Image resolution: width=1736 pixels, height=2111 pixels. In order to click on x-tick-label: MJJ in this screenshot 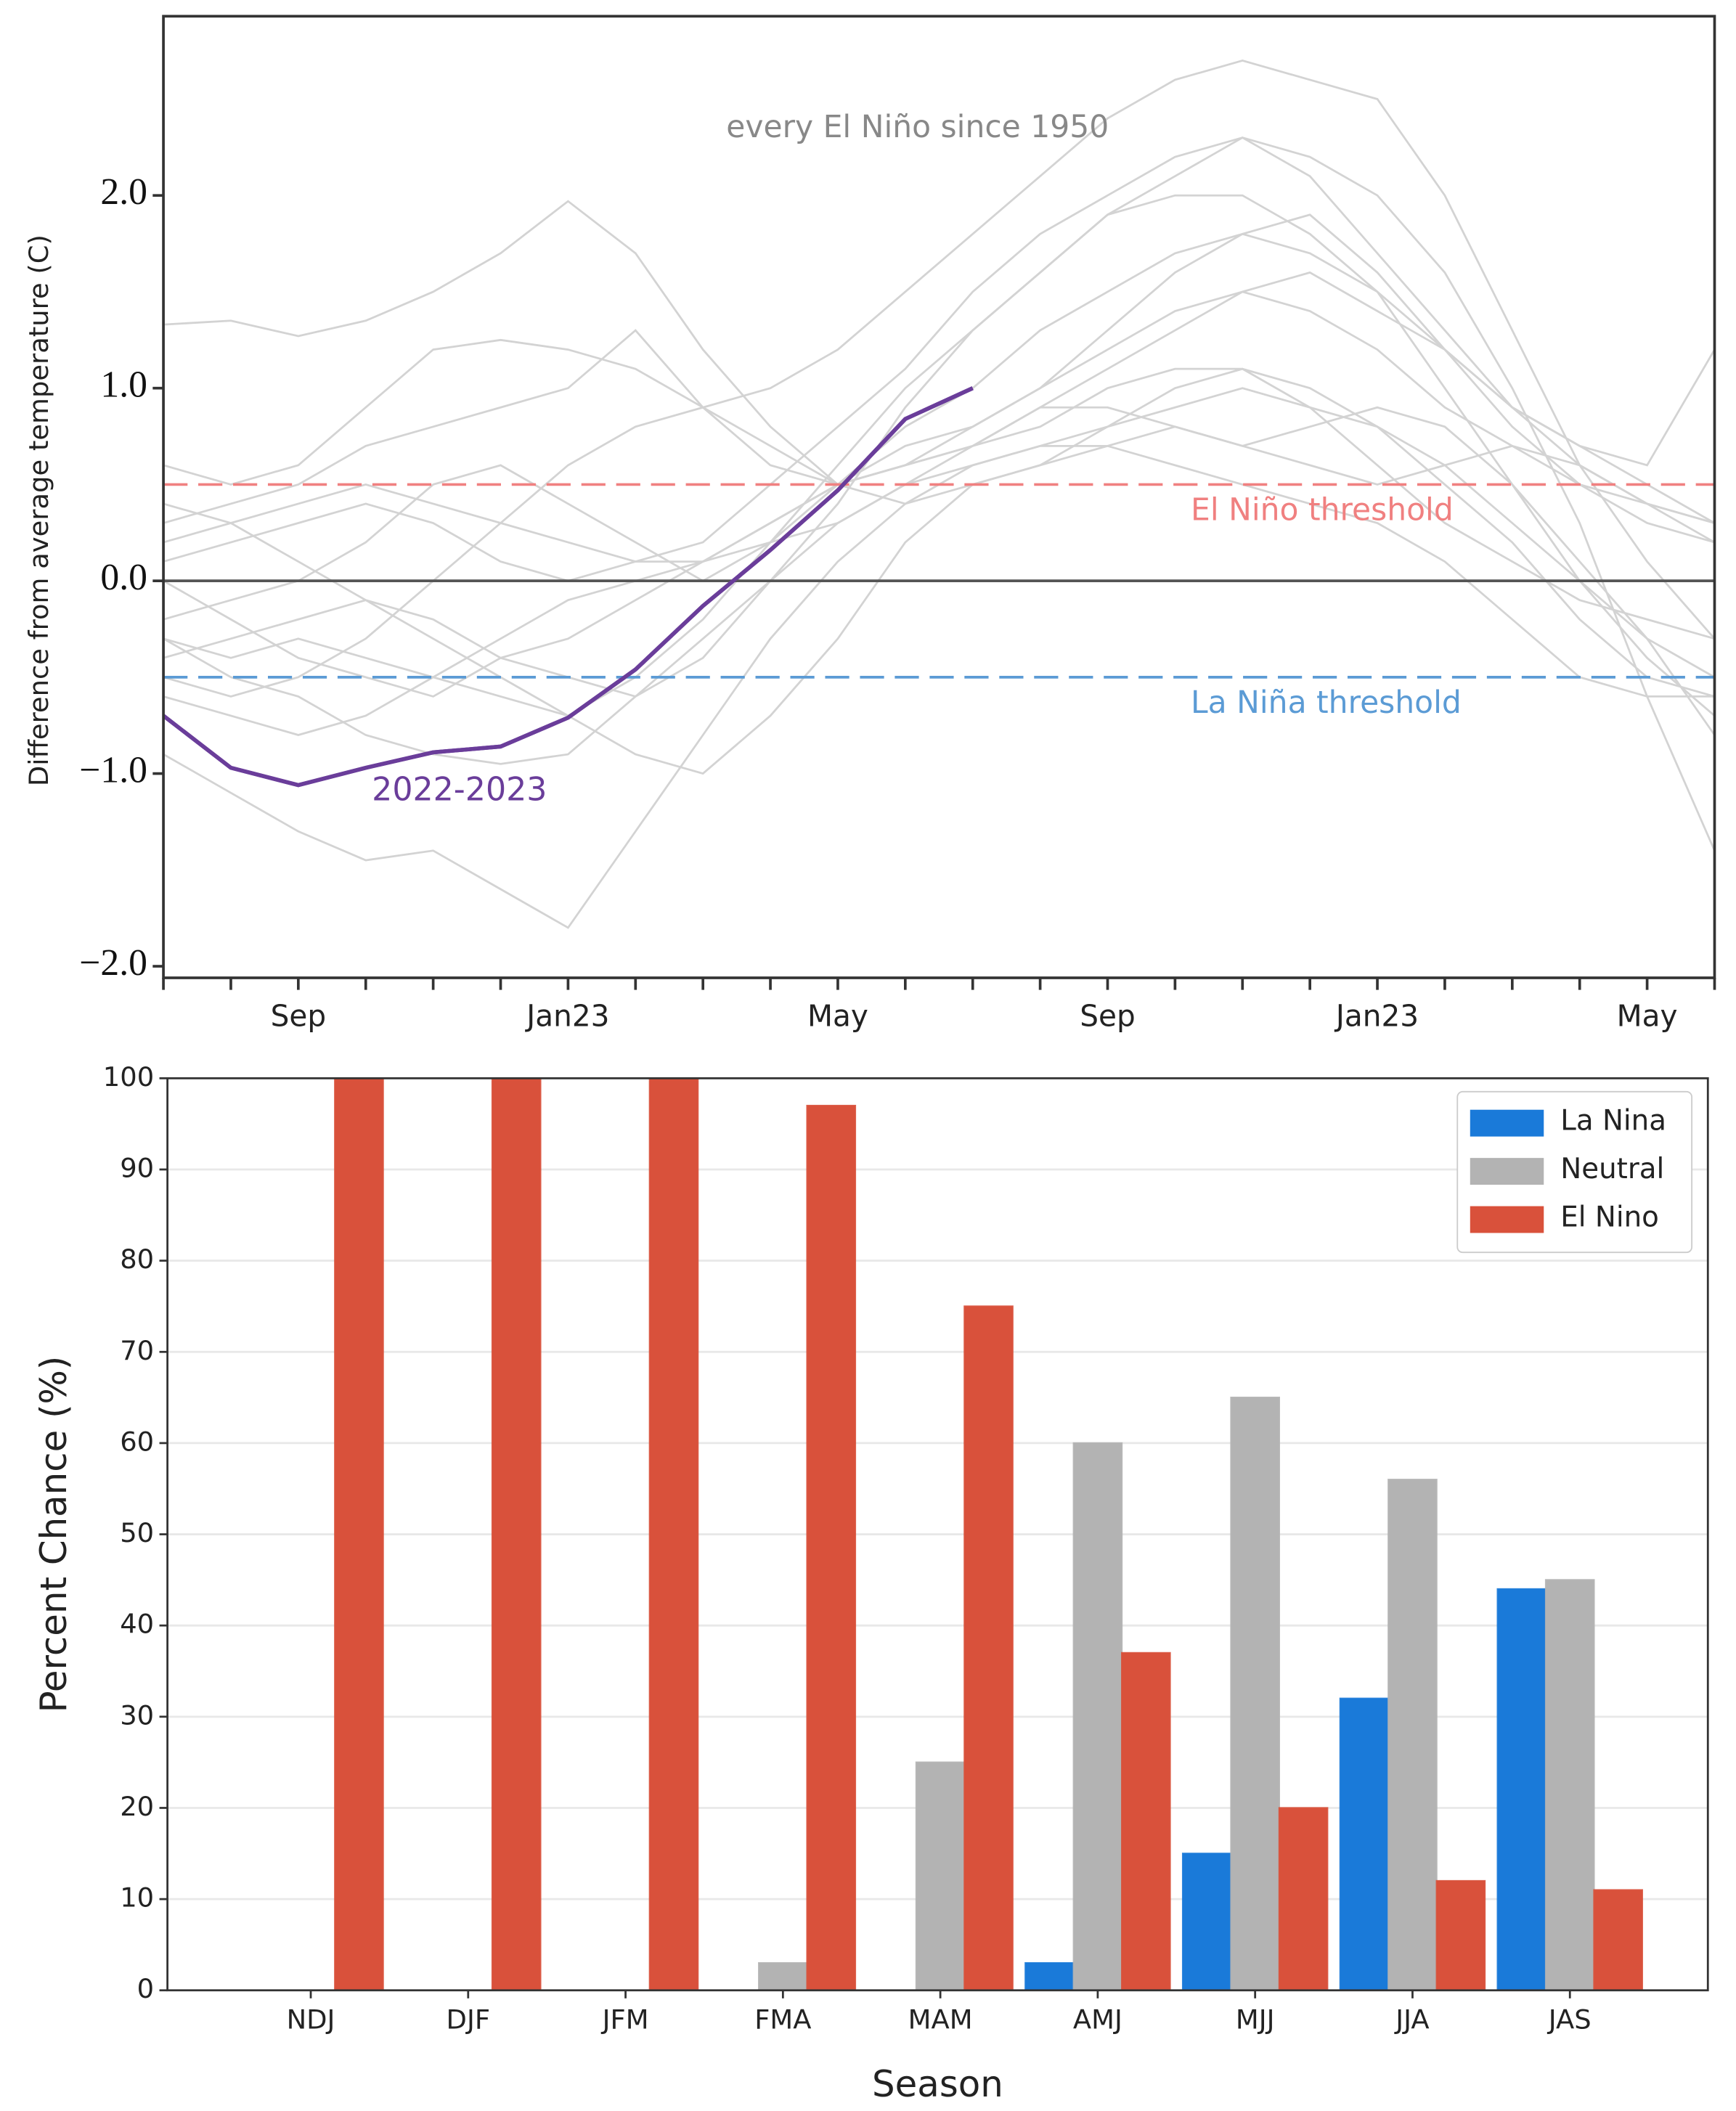, I will do `click(1255, 2020)`.